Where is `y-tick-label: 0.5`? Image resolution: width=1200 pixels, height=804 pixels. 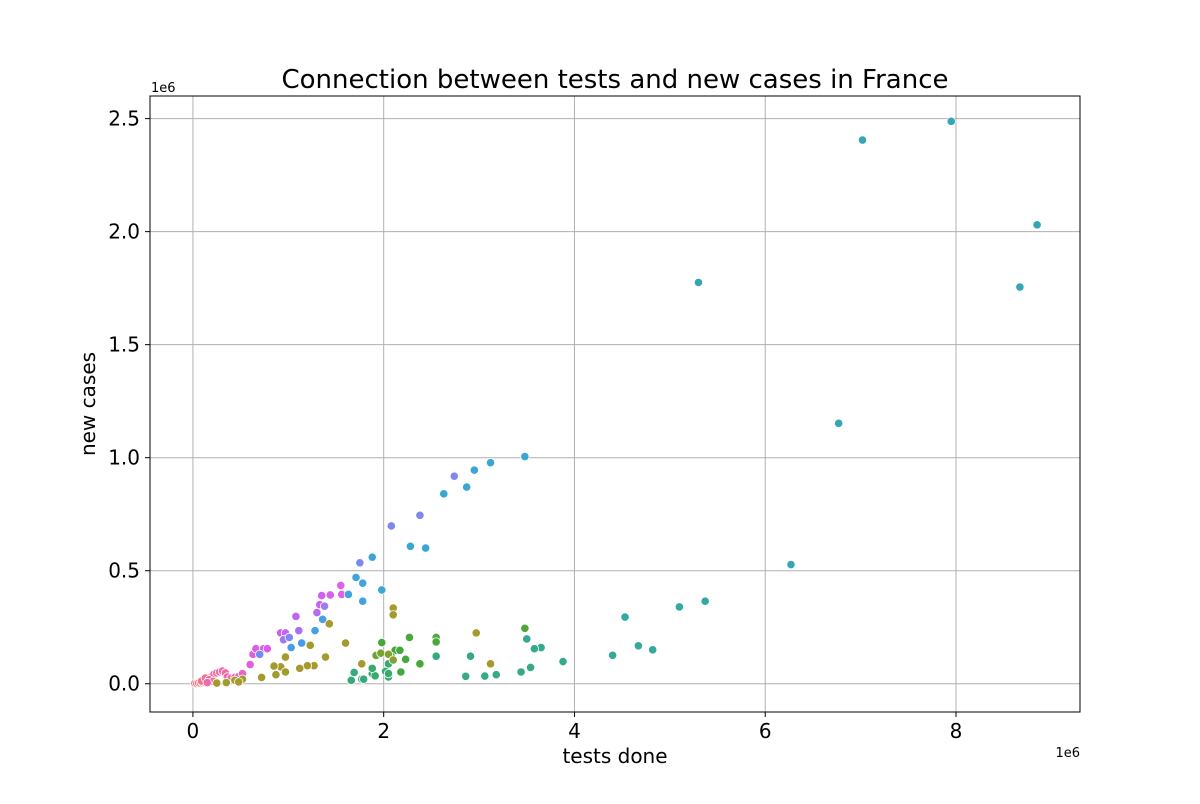
y-tick-label: 0.5 is located at coordinates (124, 571).